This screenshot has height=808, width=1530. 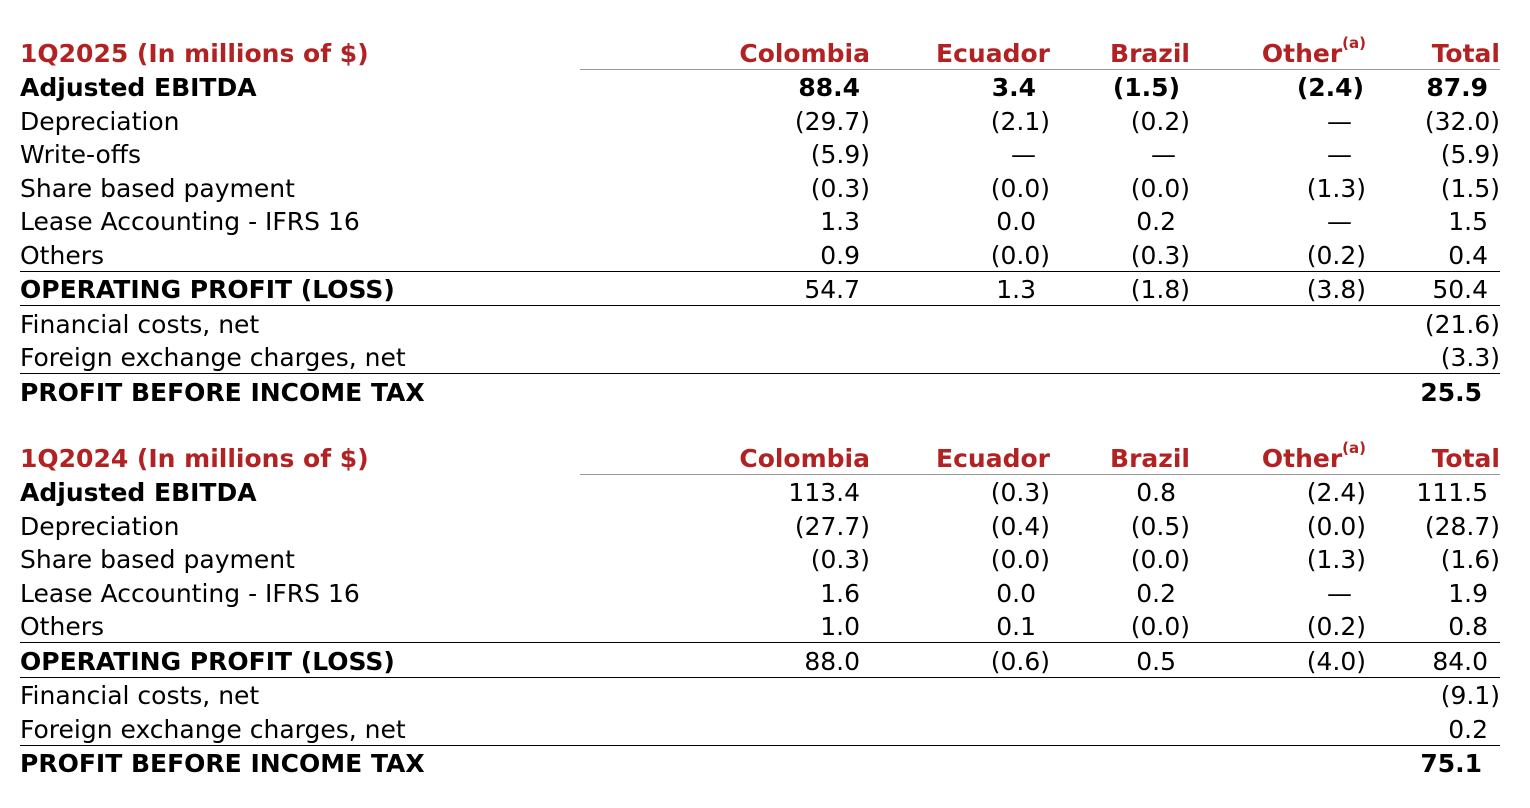 What do you see at coordinates (1470, 559) in the screenshot?
I see `cell-value: (1.6)` at bounding box center [1470, 559].